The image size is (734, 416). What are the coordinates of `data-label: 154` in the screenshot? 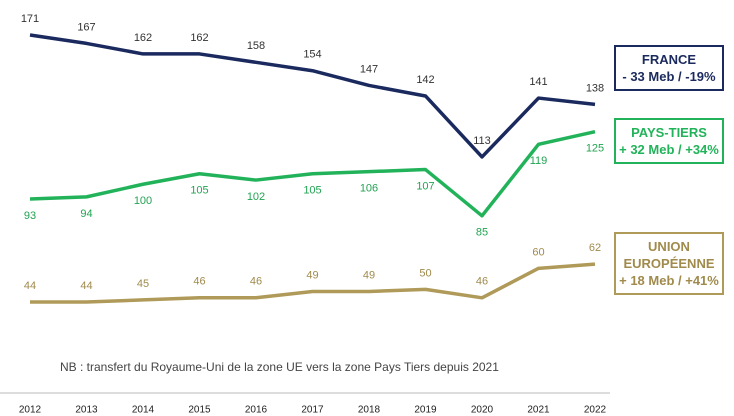 It's located at (312, 55).